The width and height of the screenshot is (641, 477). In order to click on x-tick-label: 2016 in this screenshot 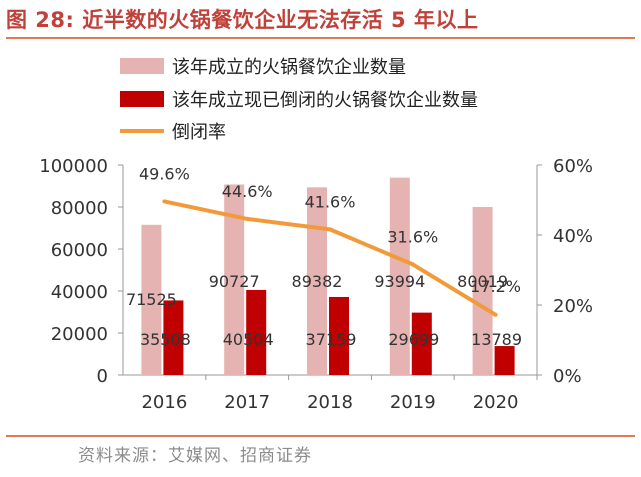, I will do `click(164, 402)`.